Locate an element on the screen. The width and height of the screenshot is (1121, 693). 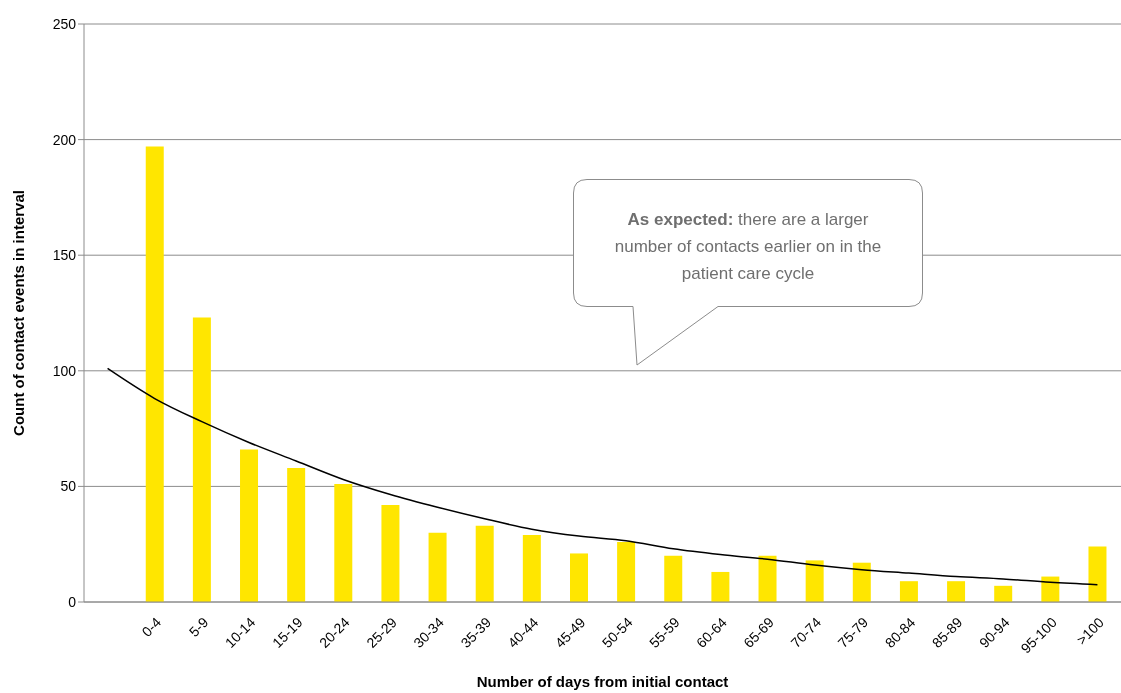
x-tick-label: 0-4 is located at coordinates (151, 627).